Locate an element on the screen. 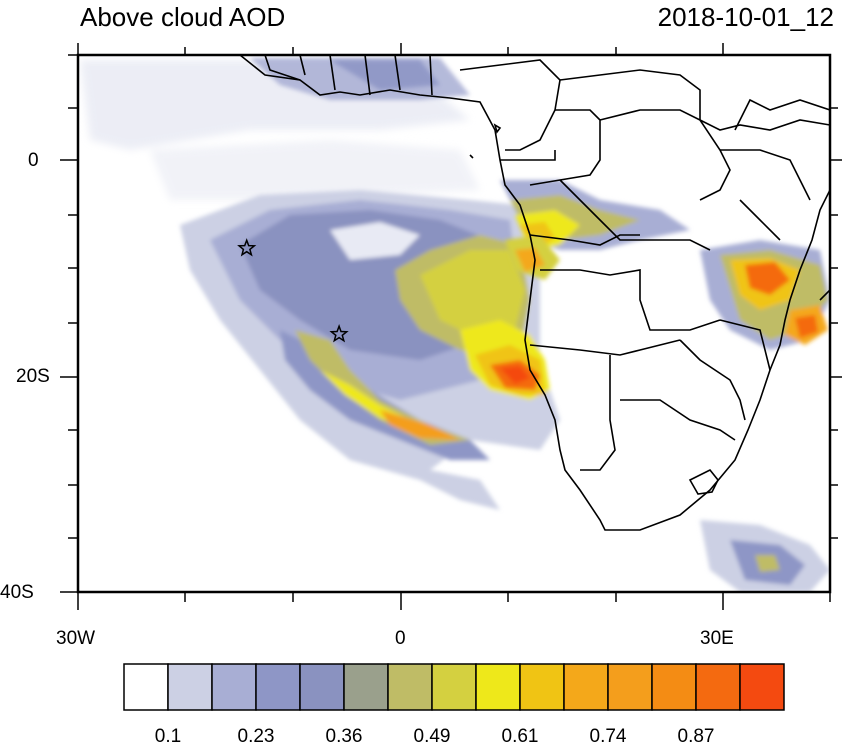 The height and width of the screenshot is (748, 850). lon-label-30w: 30W is located at coordinates (76, 638).